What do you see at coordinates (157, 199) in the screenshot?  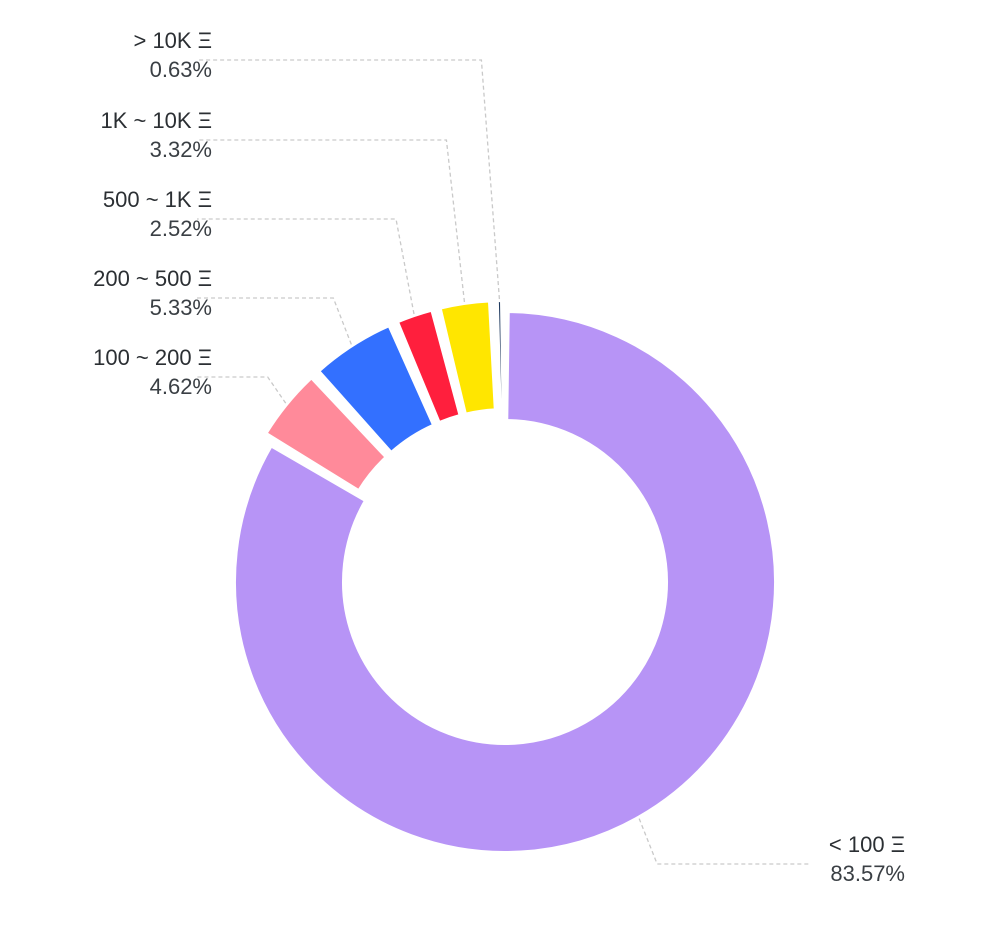 I see `slice-label-3: 500 ~ 1K Ξ` at bounding box center [157, 199].